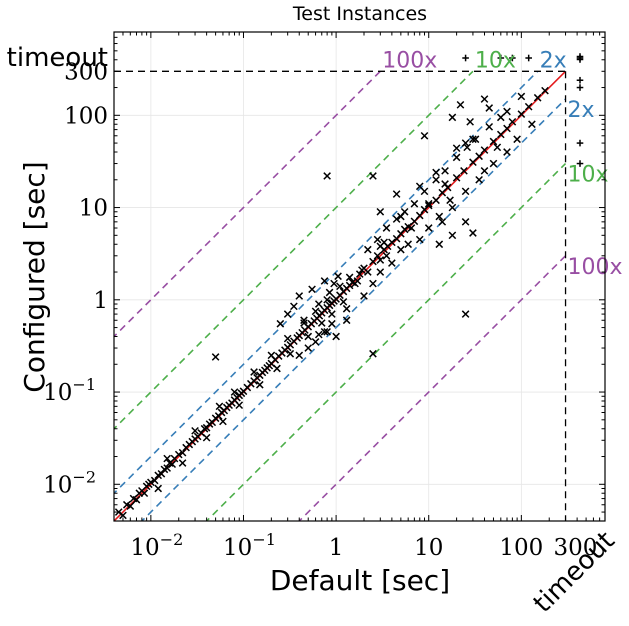  Describe the element at coordinates (595, 267) in the screenshot. I see `guide-label-below: 100x` at that location.